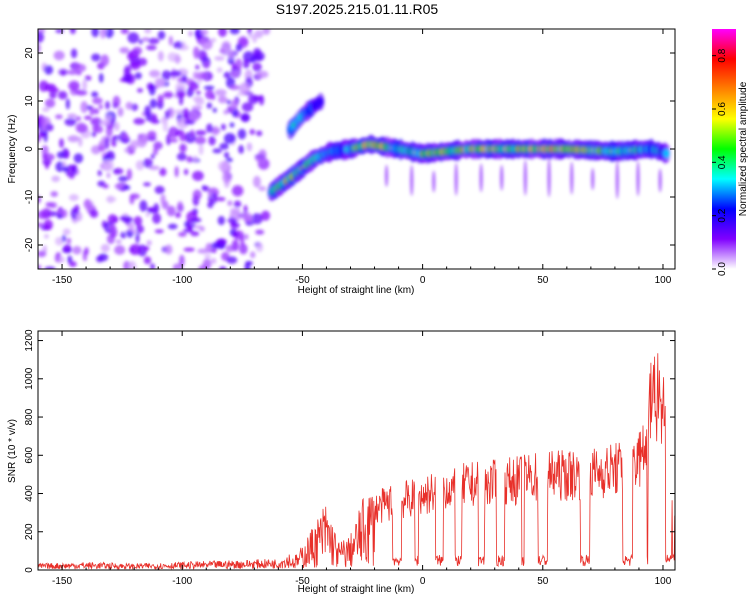 The height and width of the screenshot is (600, 750). I want to click on snr-x-tick-label: -50, so click(302, 581).